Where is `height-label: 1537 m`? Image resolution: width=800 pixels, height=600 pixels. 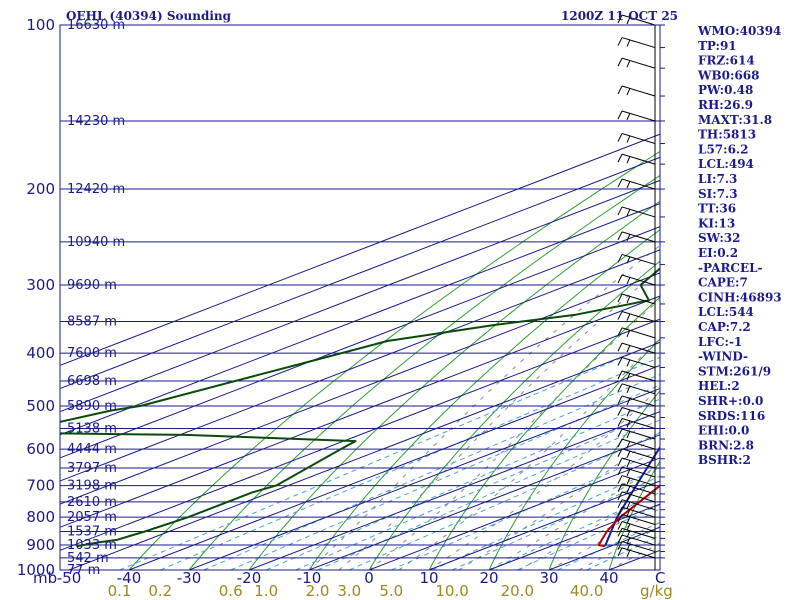
height-label: 1537 m is located at coordinates (92, 532).